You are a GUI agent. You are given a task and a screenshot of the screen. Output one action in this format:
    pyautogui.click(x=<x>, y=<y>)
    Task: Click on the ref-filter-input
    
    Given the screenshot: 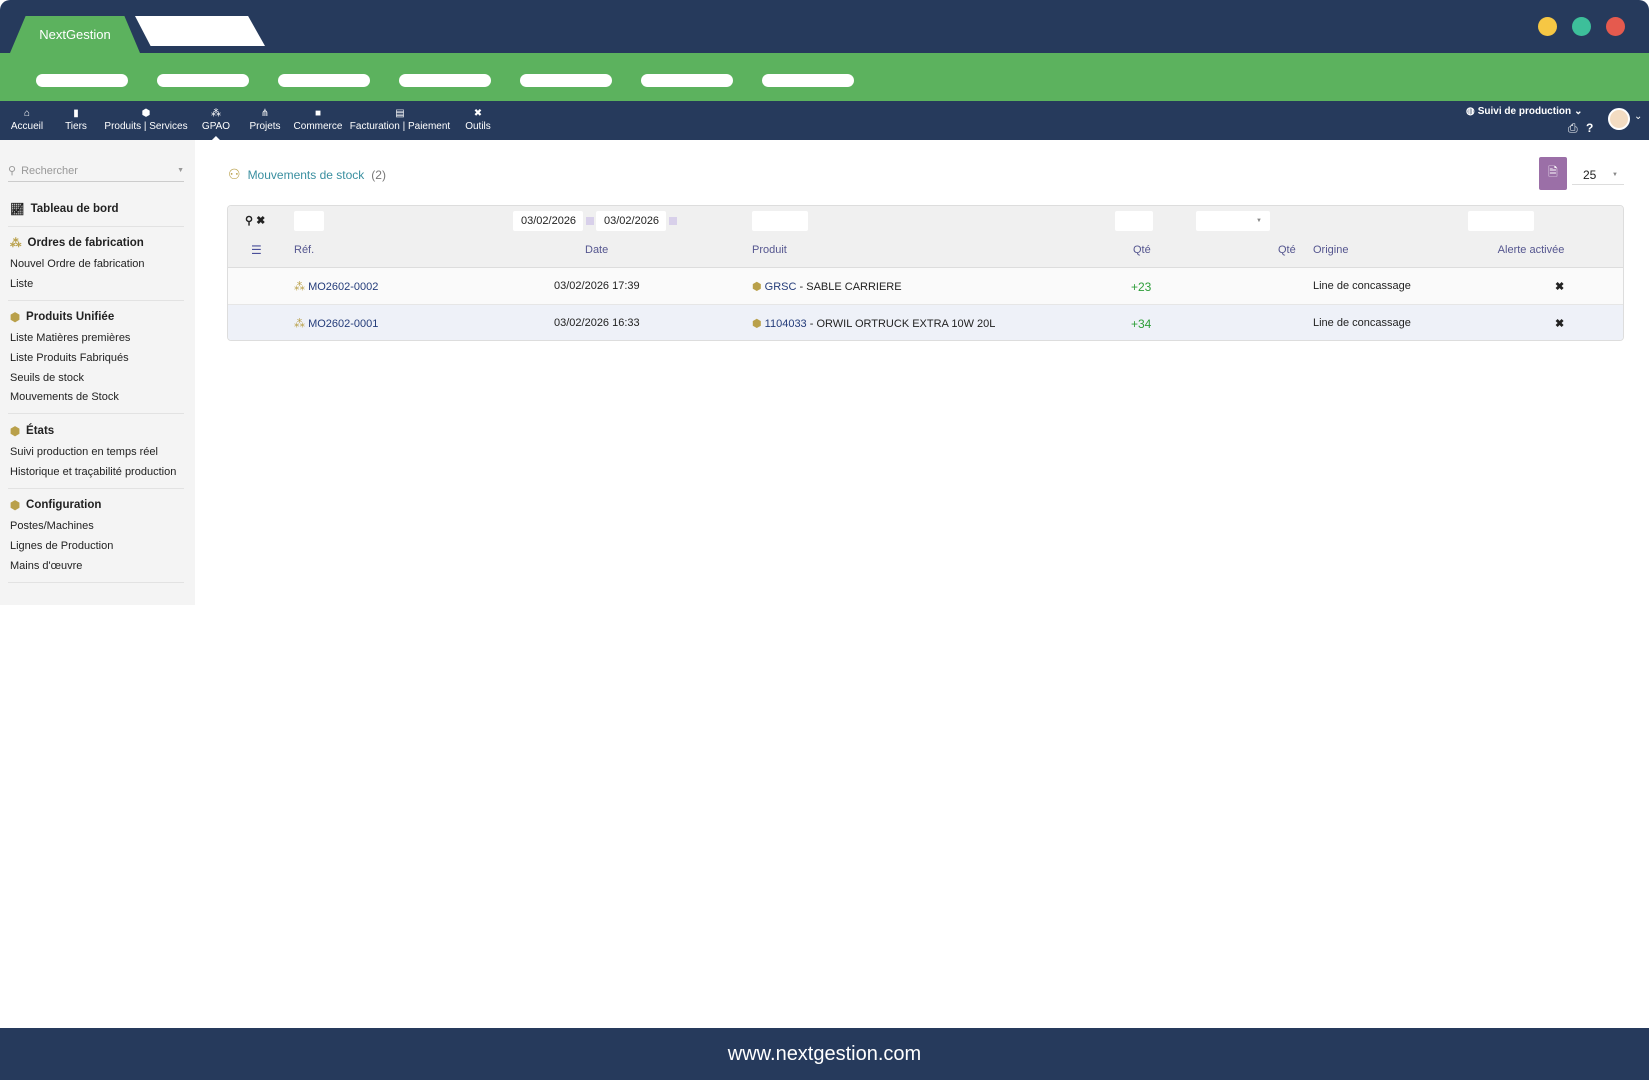 What is the action you would take?
    pyautogui.click(x=309, y=221)
    